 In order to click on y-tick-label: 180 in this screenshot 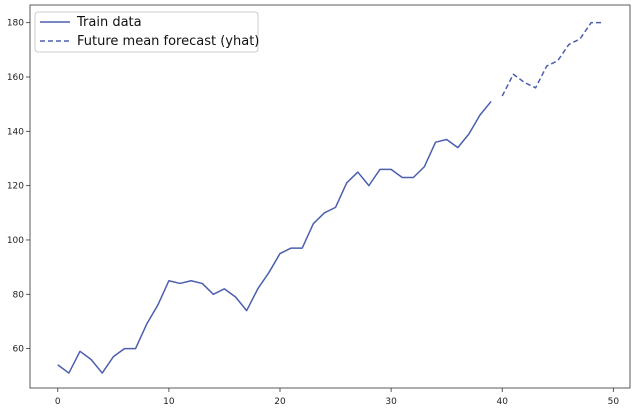, I will do `click(15, 24)`.